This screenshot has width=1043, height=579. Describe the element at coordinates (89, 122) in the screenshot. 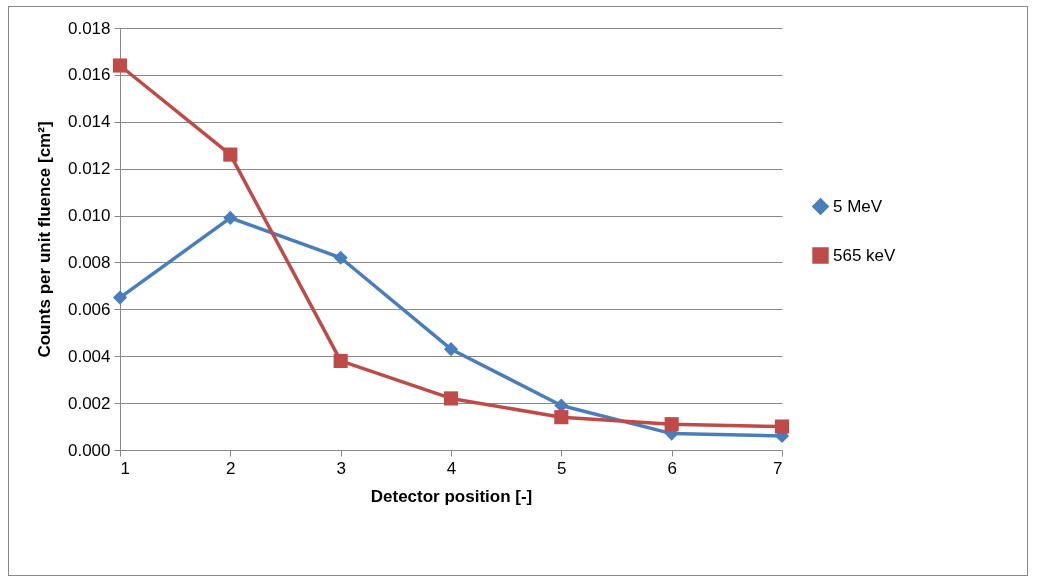

I see `y-tick-label: 0.014` at that location.